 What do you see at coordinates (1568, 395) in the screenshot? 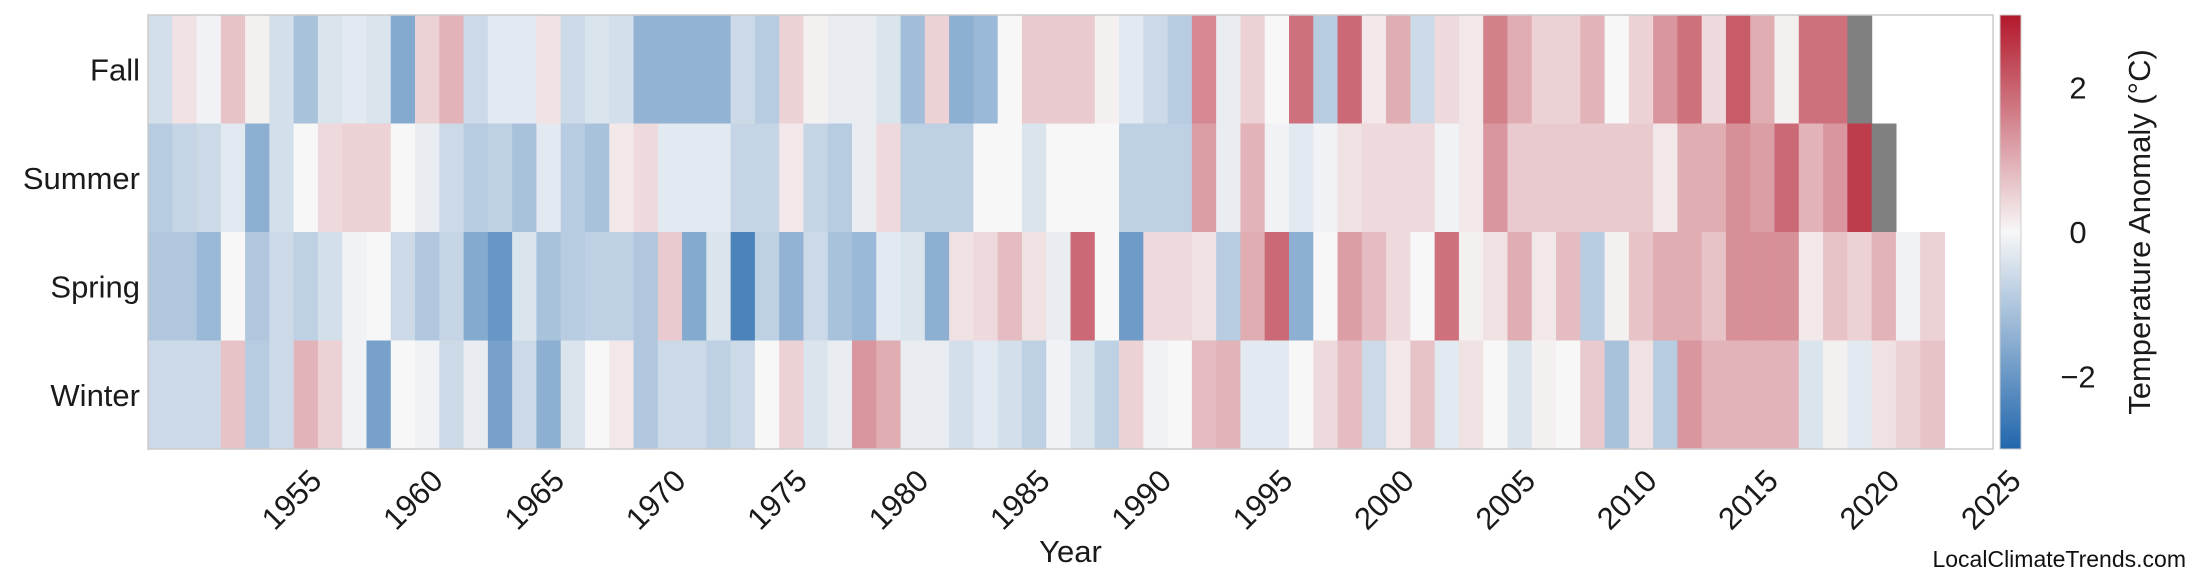
I see `heatmap-cell-winter-2008` at bounding box center [1568, 395].